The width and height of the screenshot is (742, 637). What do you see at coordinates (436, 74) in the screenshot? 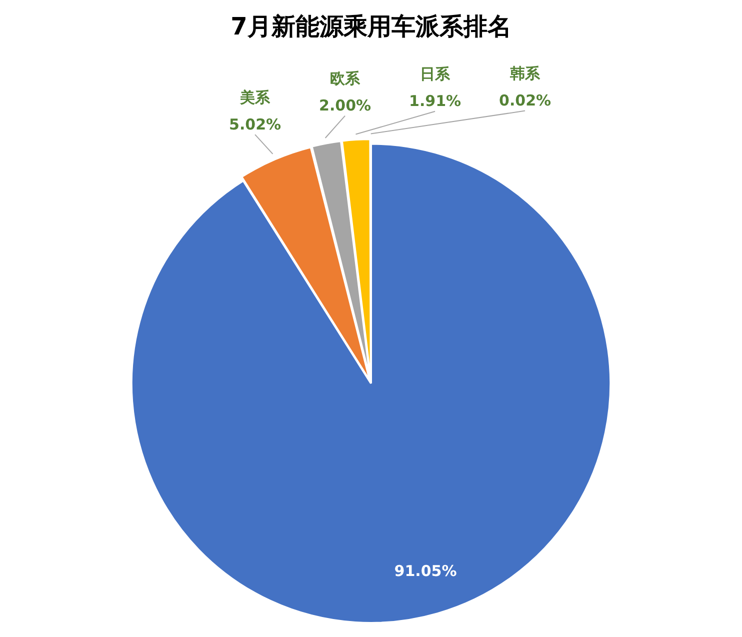
I see `slice-label: 日系` at bounding box center [436, 74].